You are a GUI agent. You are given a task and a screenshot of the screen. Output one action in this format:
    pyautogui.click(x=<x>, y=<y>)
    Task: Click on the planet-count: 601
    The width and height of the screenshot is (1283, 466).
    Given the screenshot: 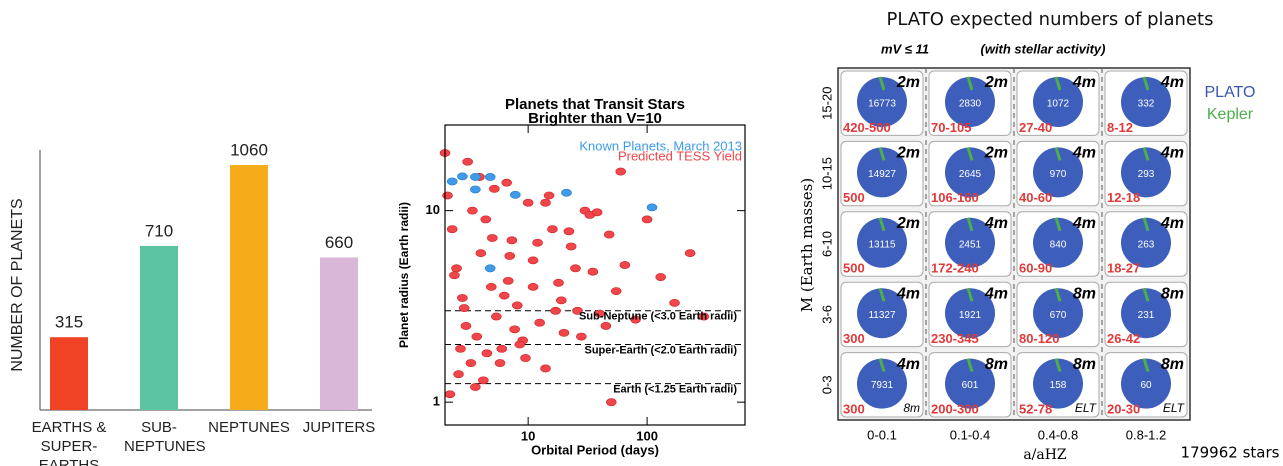 What is the action you would take?
    pyautogui.click(x=970, y=385)
    